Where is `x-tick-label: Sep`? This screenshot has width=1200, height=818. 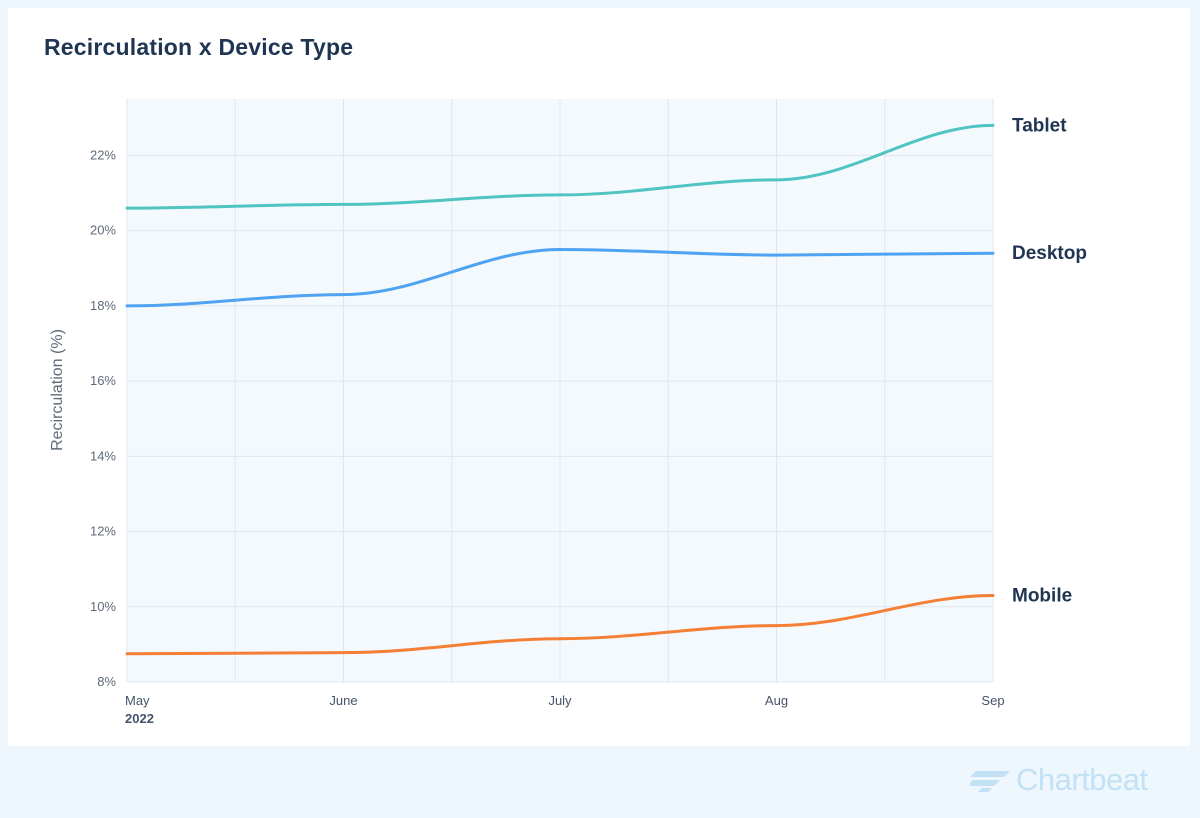
x-tick-label: Sep is located at coordinates (992, 700).